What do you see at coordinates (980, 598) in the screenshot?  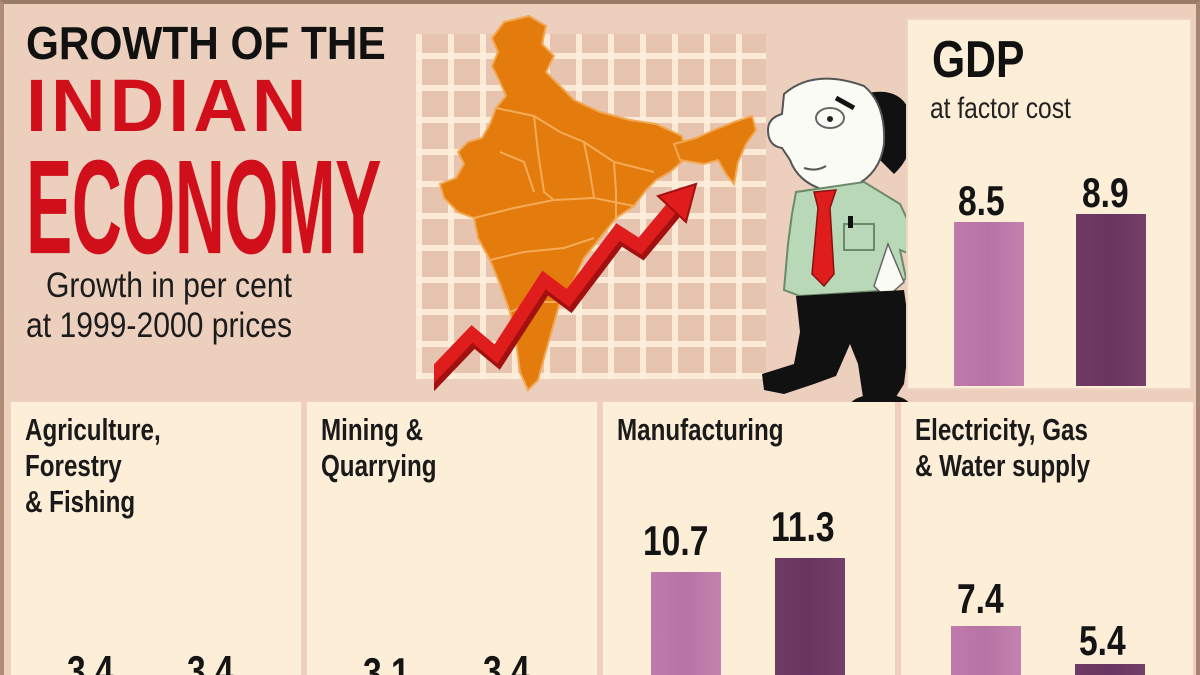 I see `electricity-value-1: 7.4` at bounding box center [980, 598].